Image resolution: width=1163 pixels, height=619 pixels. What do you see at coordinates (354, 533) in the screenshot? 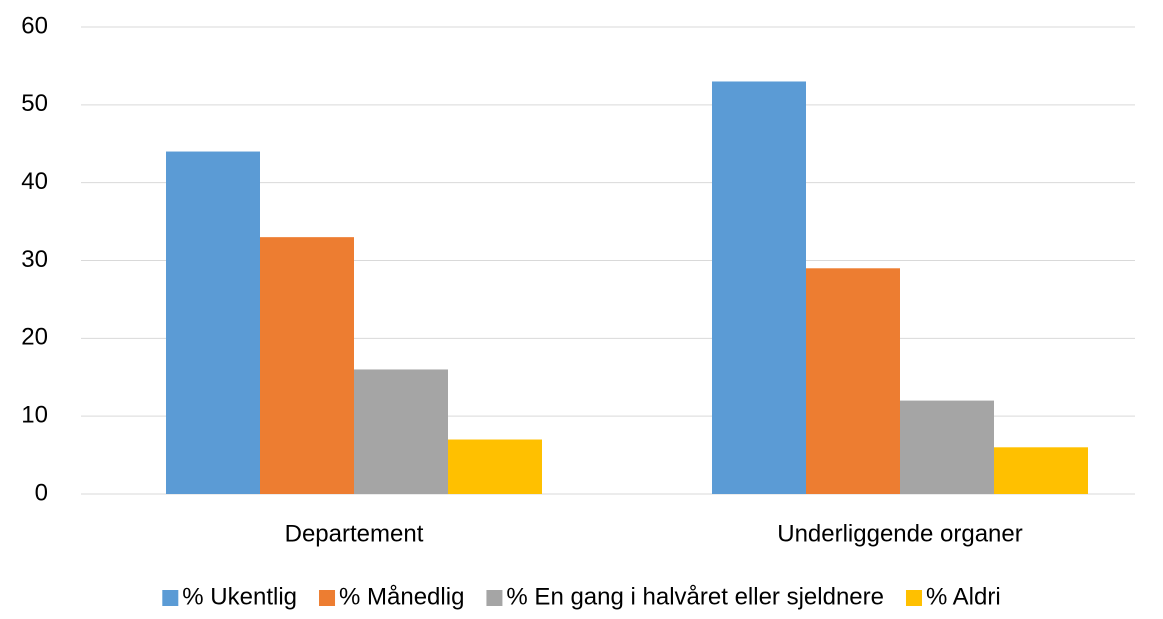
I see `x-tick-label: Departement` at bounding box center [354, 533].